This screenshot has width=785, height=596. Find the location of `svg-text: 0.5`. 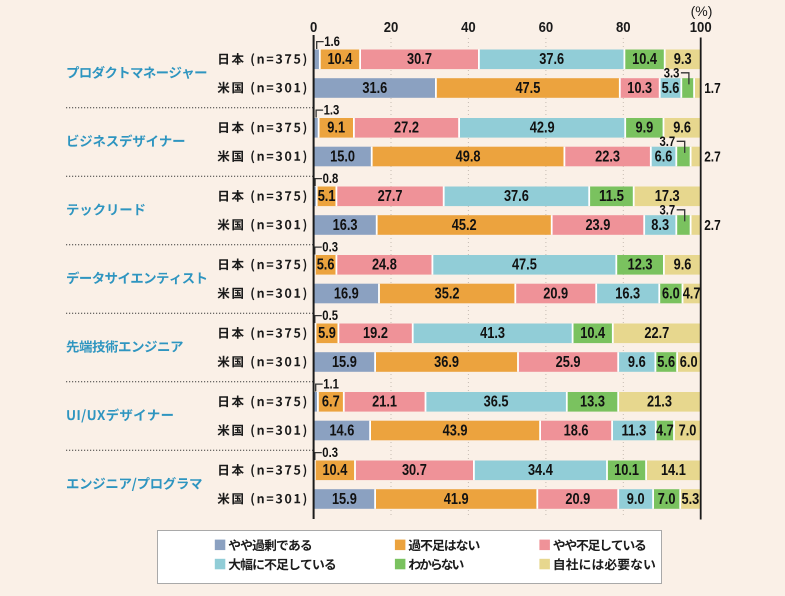

svg-text: 0.5 is located at coordinates (330, 315).